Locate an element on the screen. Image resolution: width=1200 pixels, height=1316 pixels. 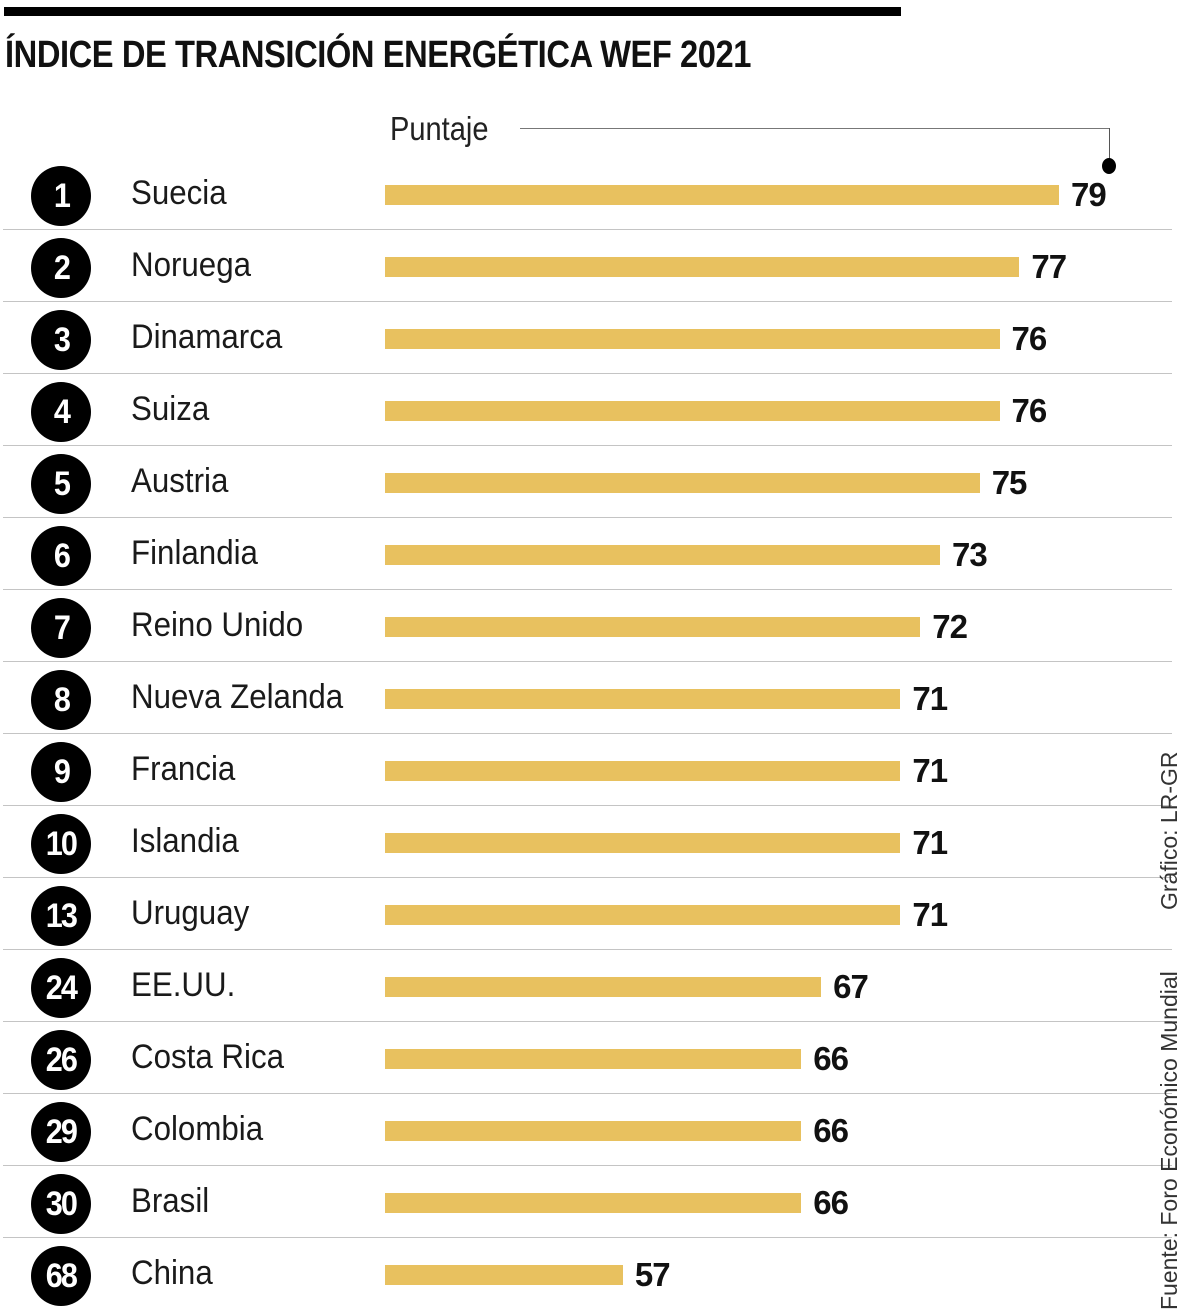
legend-leader-drop is located at coordinates (1109, 147).